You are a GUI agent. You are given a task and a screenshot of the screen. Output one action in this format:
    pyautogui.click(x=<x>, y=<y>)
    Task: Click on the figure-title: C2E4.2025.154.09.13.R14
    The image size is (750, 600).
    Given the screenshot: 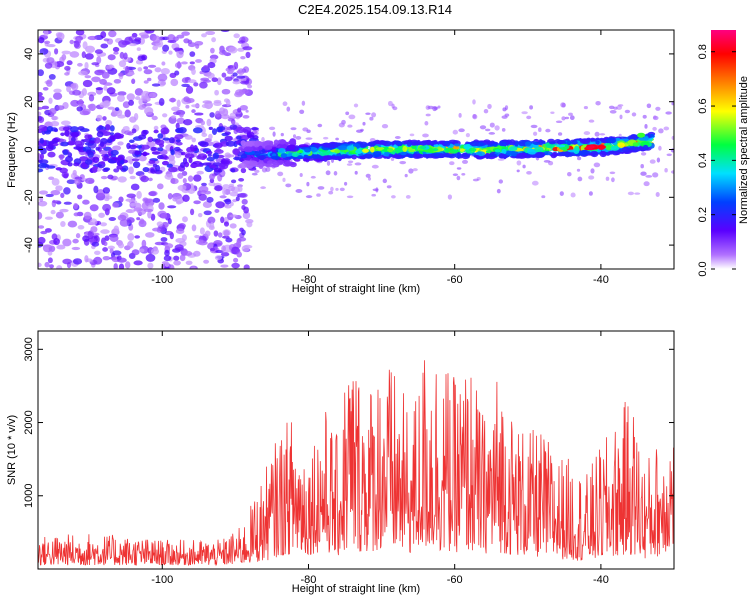 What is the action you would take?
    pyautogui.click(x=375, y=9)
    